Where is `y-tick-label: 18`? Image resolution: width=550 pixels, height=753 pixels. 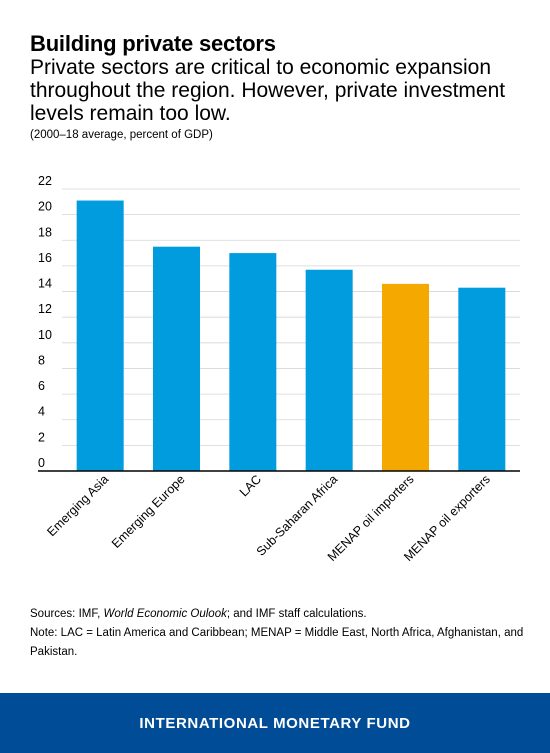 y-tick-label: 18 is located at coordinates (45, 232).